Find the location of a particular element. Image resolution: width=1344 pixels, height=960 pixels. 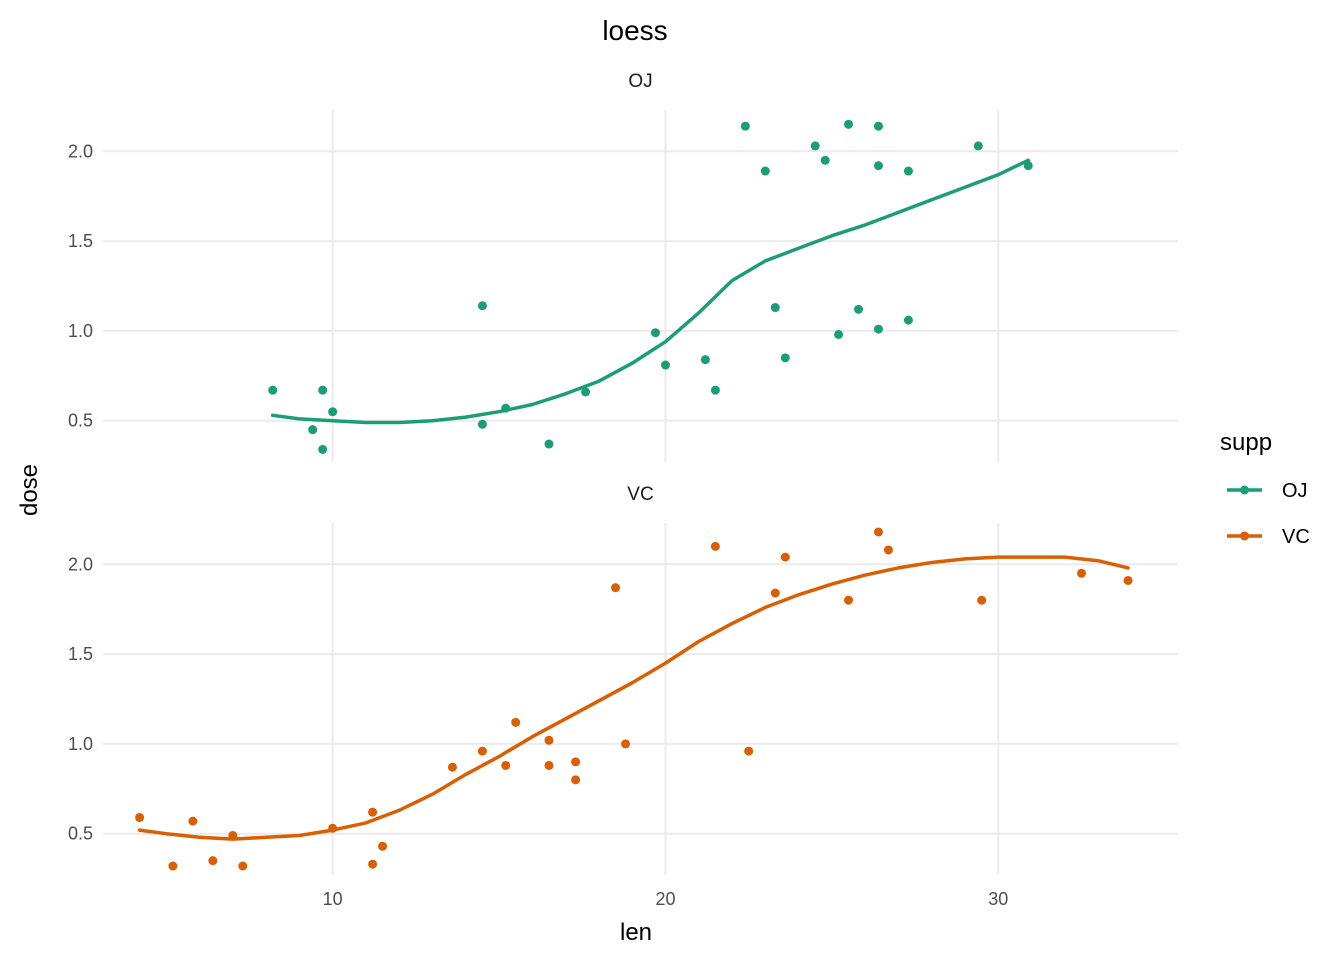

legend-label-vc: VC is located at coordinates (1296, 537).